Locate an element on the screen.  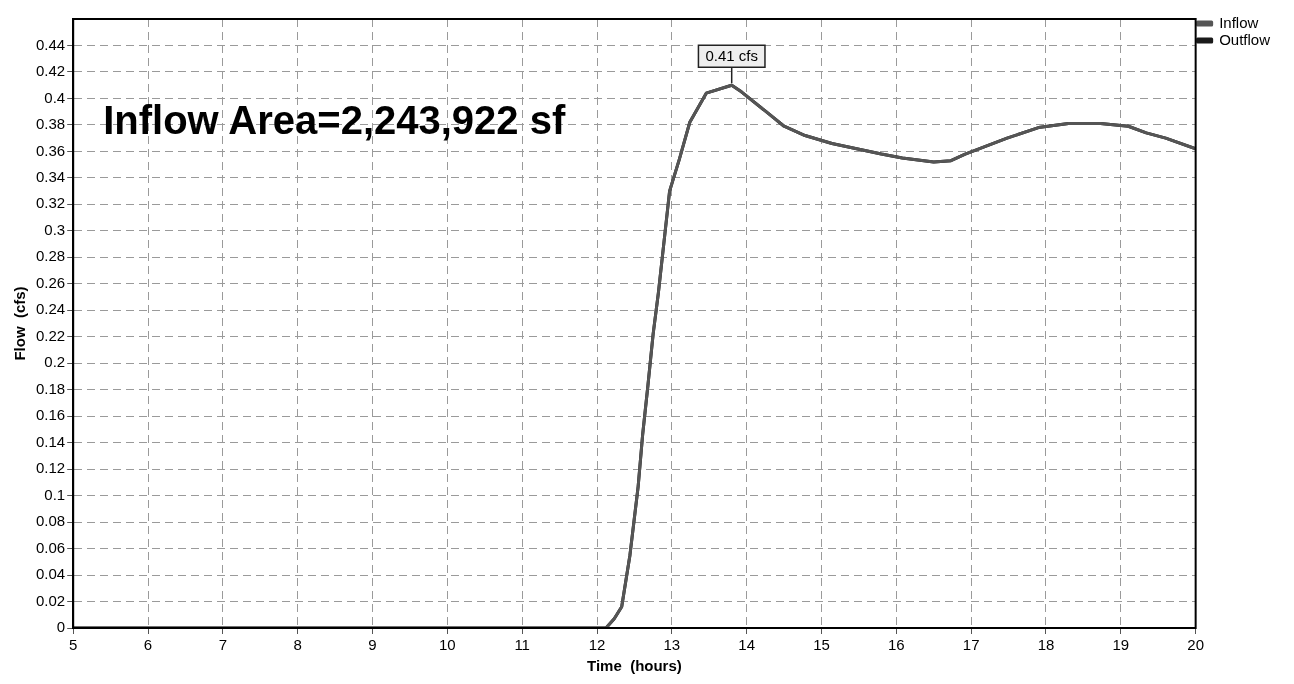
y-tick-label: 0.3 is located at coordinates (55, 229).